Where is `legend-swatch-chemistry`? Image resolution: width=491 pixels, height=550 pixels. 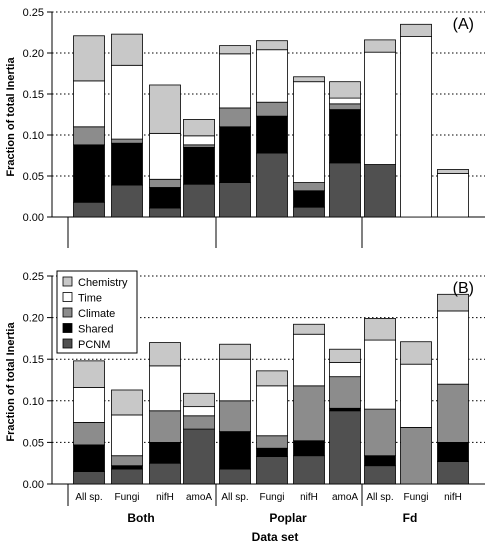
legend-swatch-chemistry is located at coordinates (67, 281).